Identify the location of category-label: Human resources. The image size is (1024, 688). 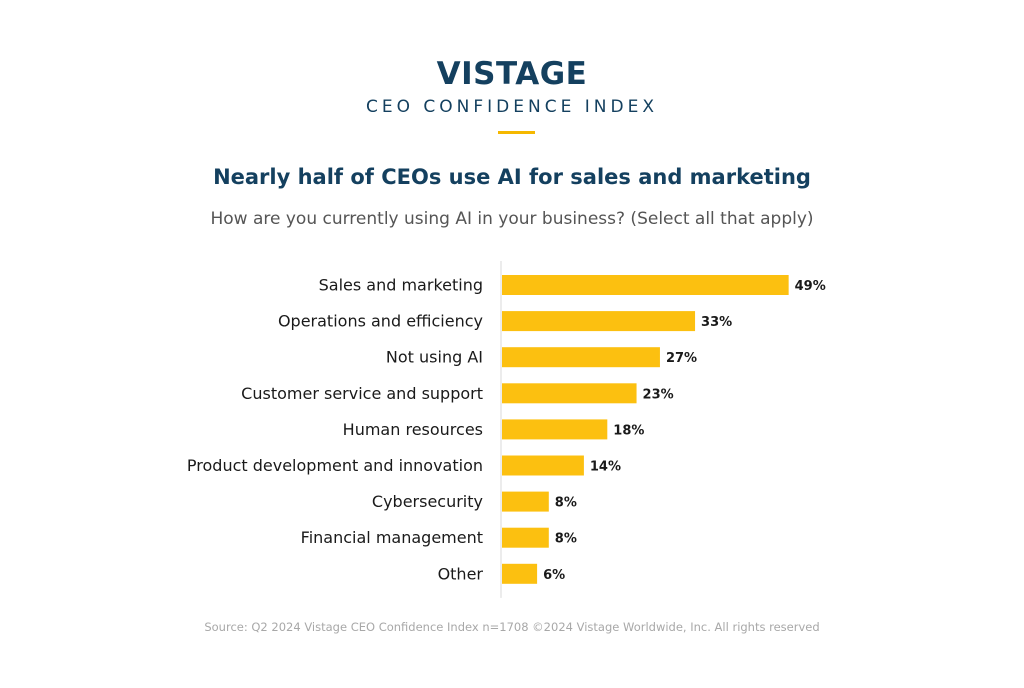
(413, 429).